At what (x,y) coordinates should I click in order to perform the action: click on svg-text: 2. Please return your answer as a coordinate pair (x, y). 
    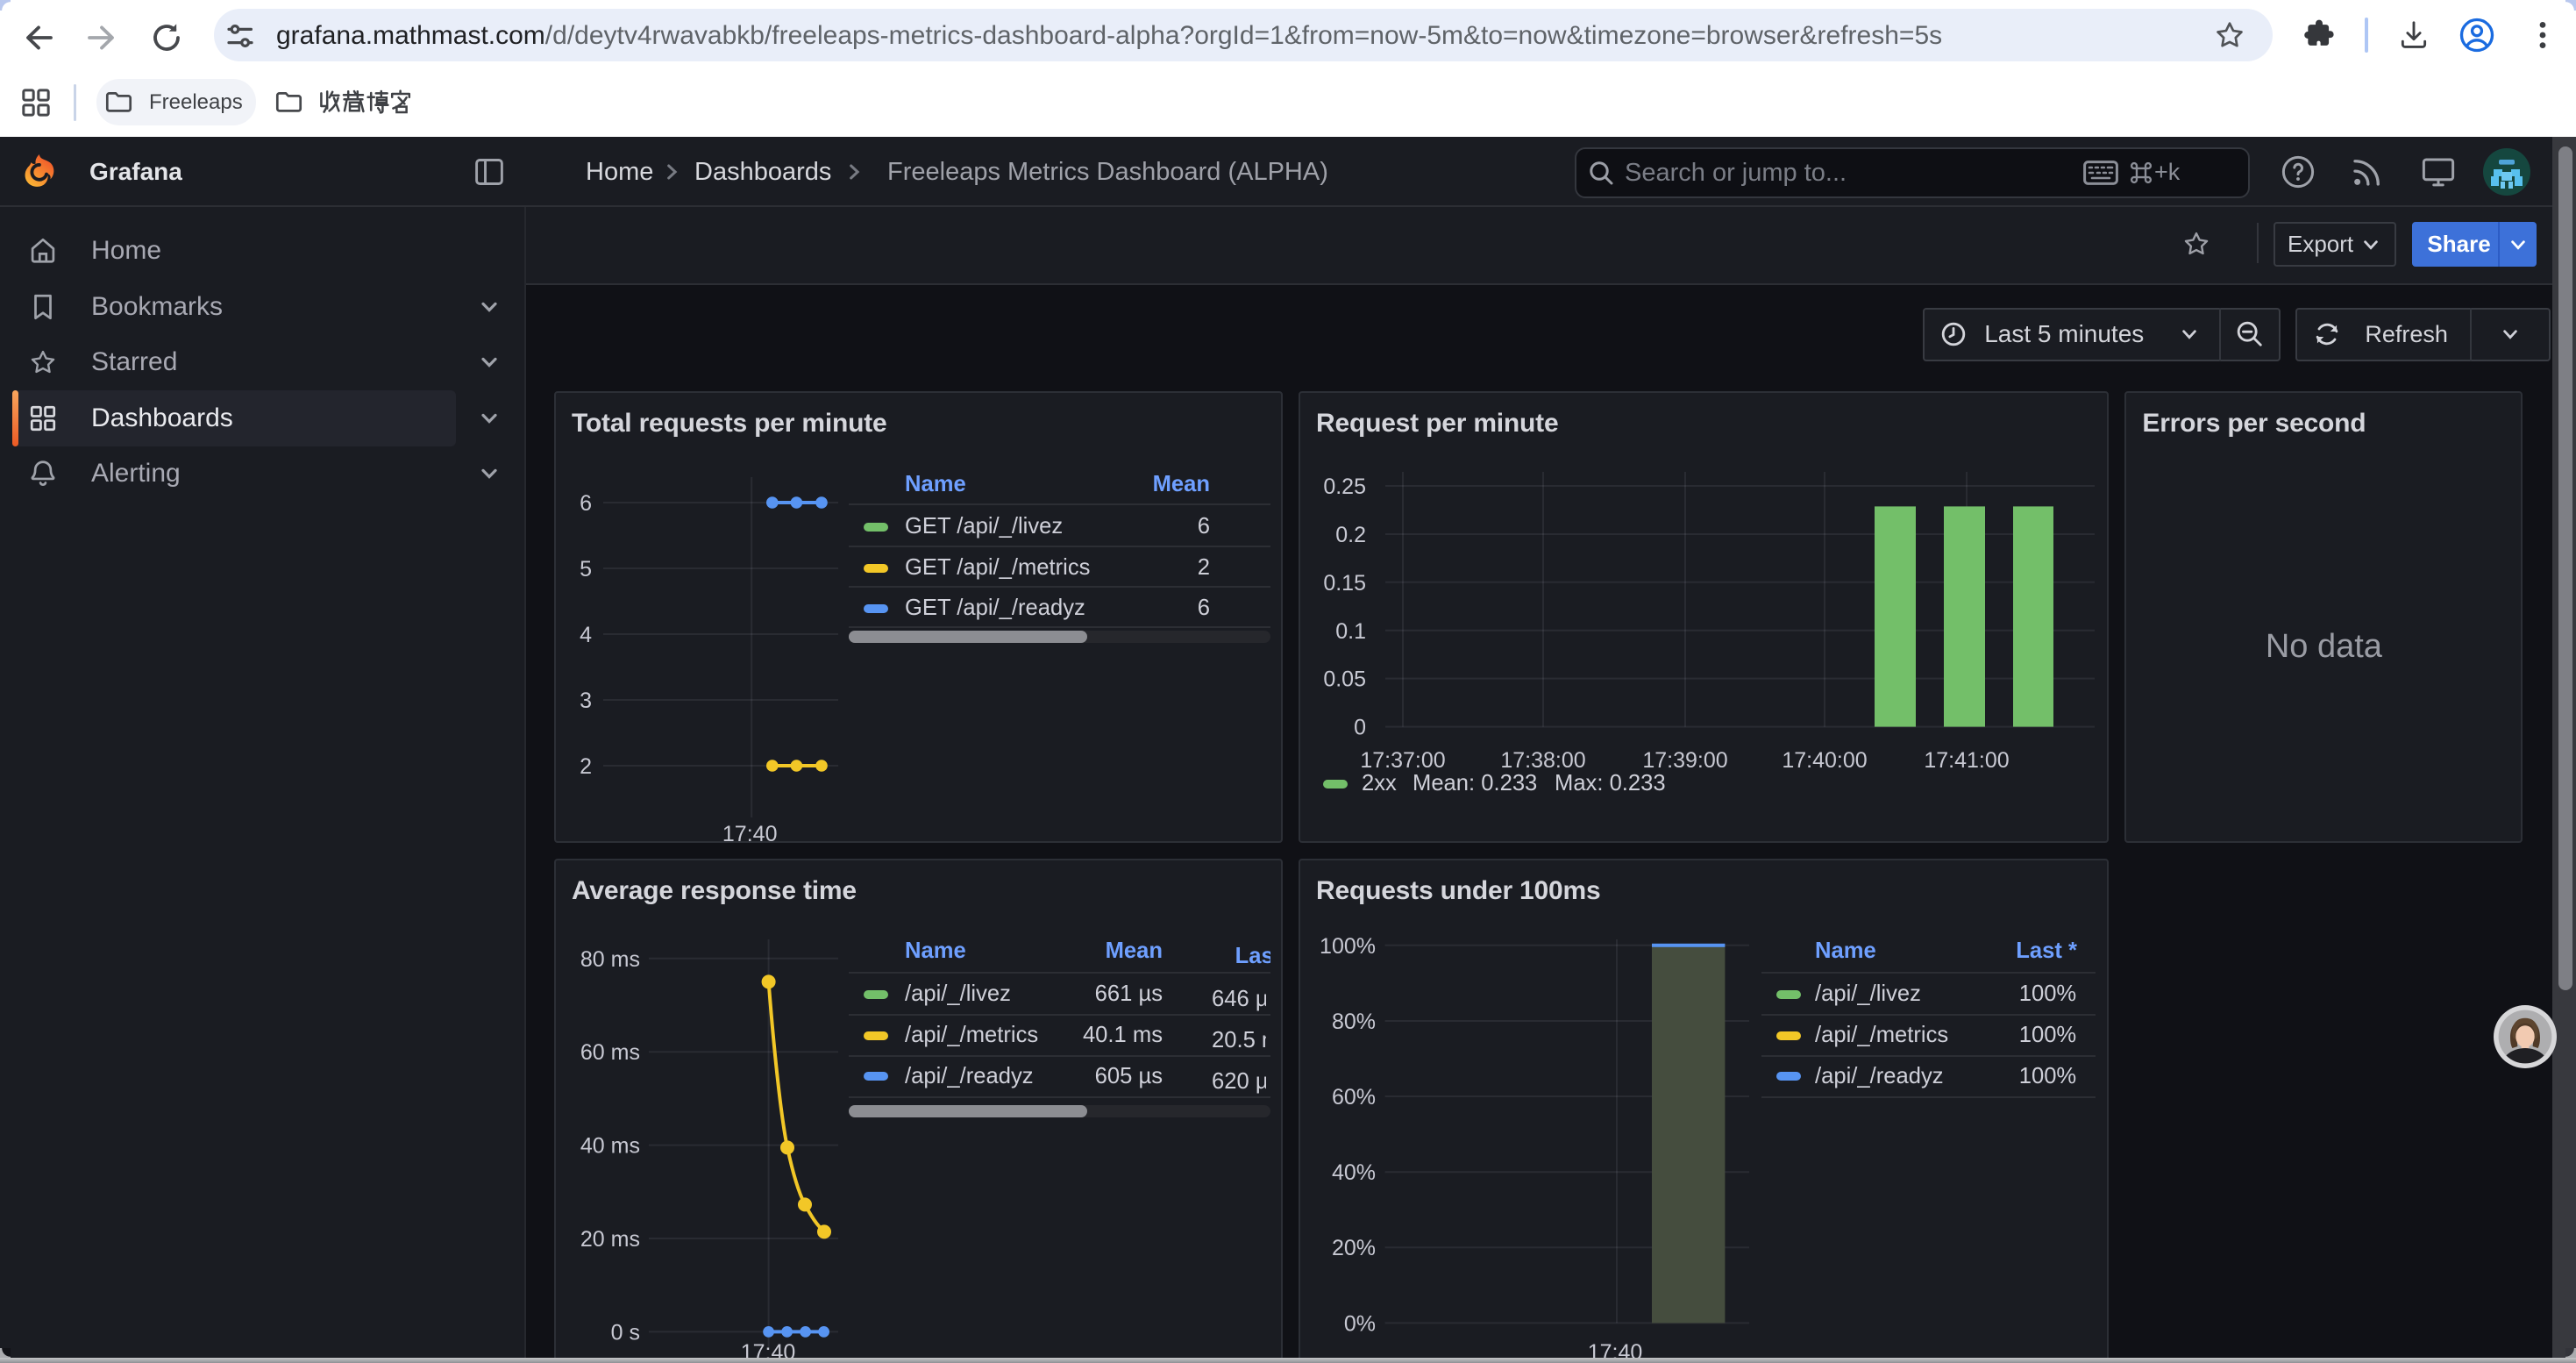
    Looking at the image, I should click on (586, 766).